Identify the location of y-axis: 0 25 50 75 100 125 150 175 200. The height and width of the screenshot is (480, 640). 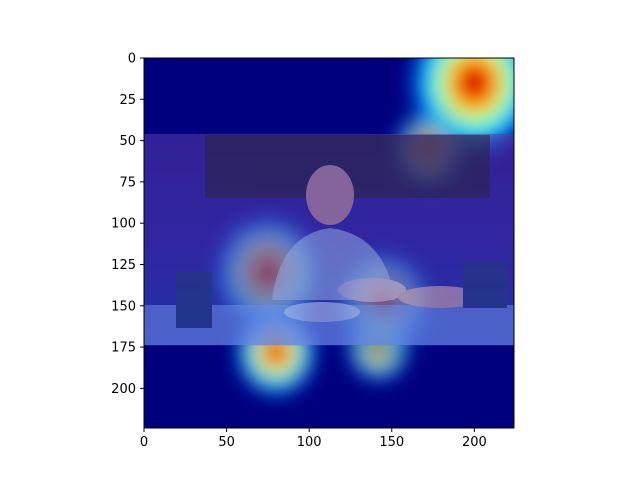
(127, 224).